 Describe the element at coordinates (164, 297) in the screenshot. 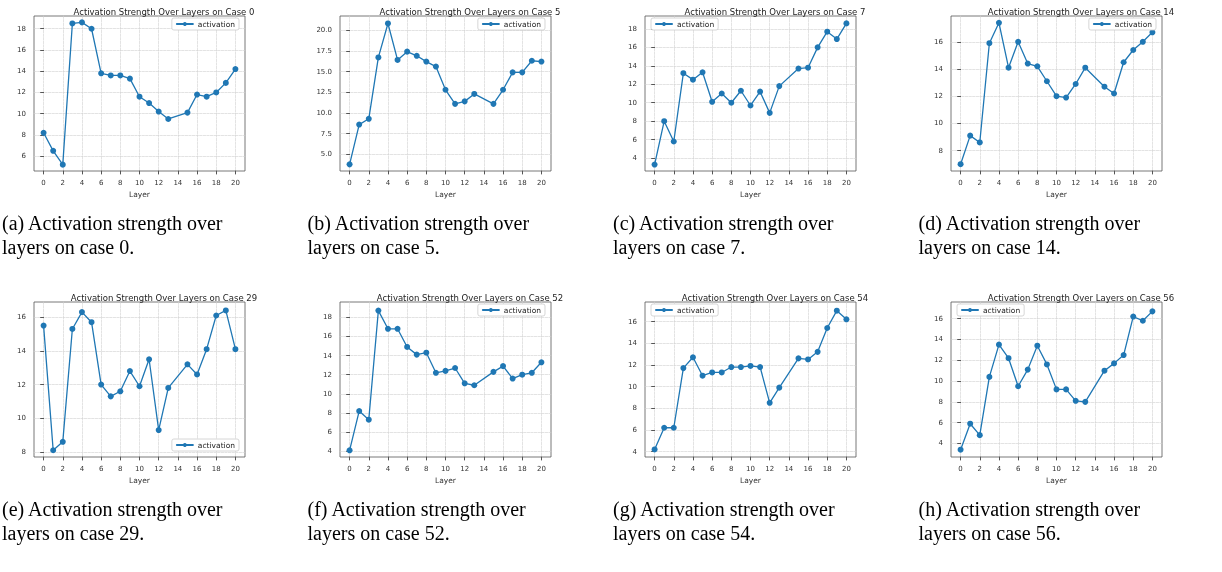

I see `chart-title: Activation Strength Over Layers on Case 29` at that location.